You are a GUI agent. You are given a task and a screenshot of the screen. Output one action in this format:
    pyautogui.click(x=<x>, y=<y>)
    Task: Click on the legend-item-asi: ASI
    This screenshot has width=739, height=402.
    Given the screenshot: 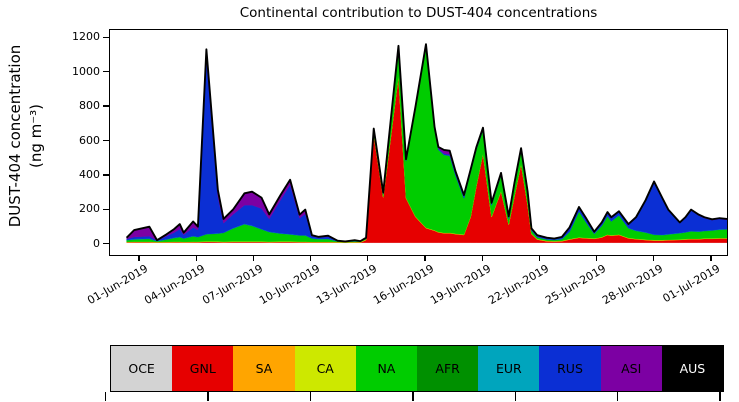 What is the action you would take?
    pyautogui.click(x=631, y=368)
    